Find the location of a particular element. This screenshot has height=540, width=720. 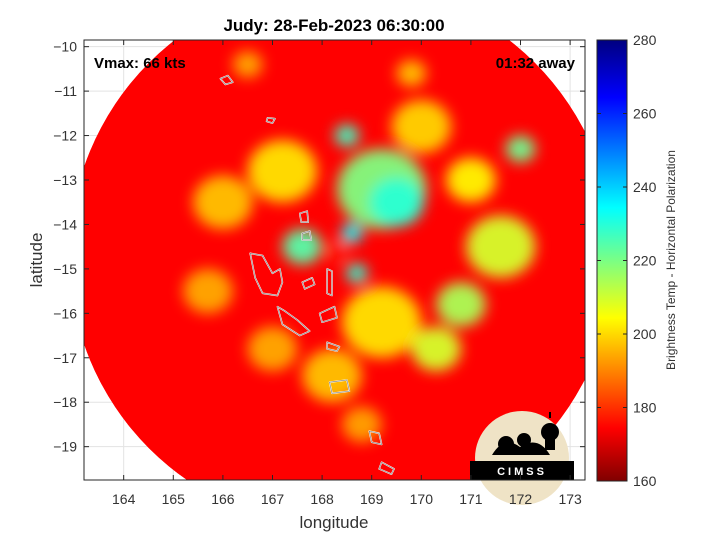

colorbar-tick-label: 240 is located at coordinates (645, 187).